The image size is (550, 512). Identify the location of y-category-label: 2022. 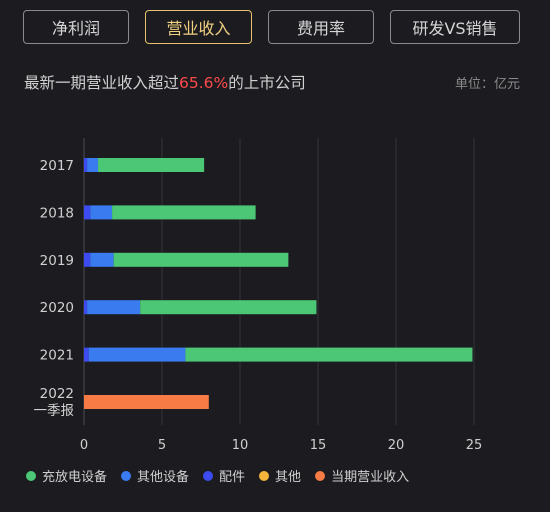
(57, 394).